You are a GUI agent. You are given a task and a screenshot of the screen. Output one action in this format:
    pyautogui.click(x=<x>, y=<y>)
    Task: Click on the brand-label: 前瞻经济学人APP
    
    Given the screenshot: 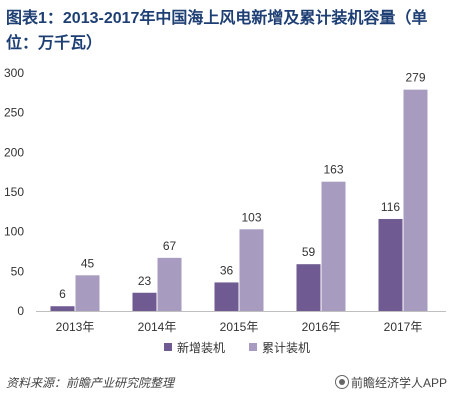 What is the action you would take?
    pyautogui.click(x=390, y=382)
    